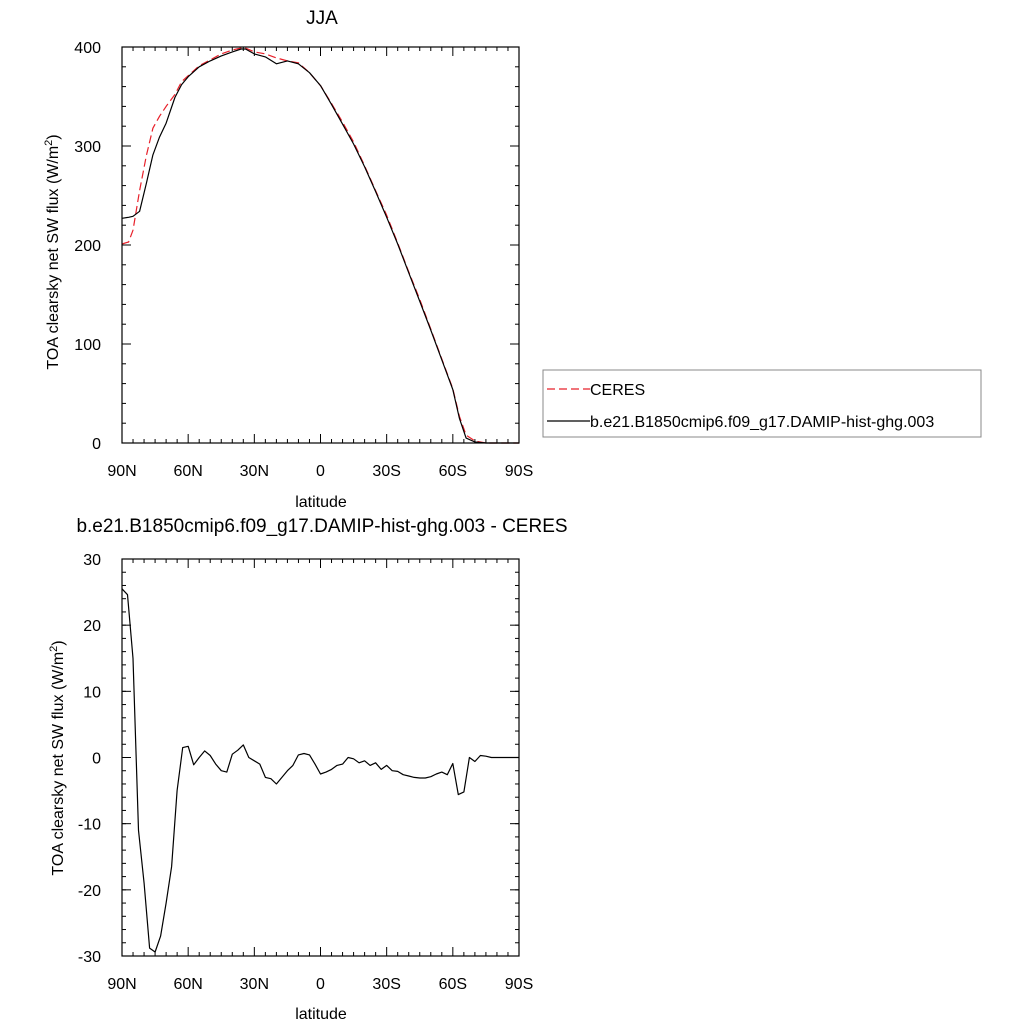 Image resolution: width=1024 pixels, height=1024 pixels. Describe the element at coordinates (321, 502) in the screenshot. I see `top-x-axis-label: latitude` at that location.